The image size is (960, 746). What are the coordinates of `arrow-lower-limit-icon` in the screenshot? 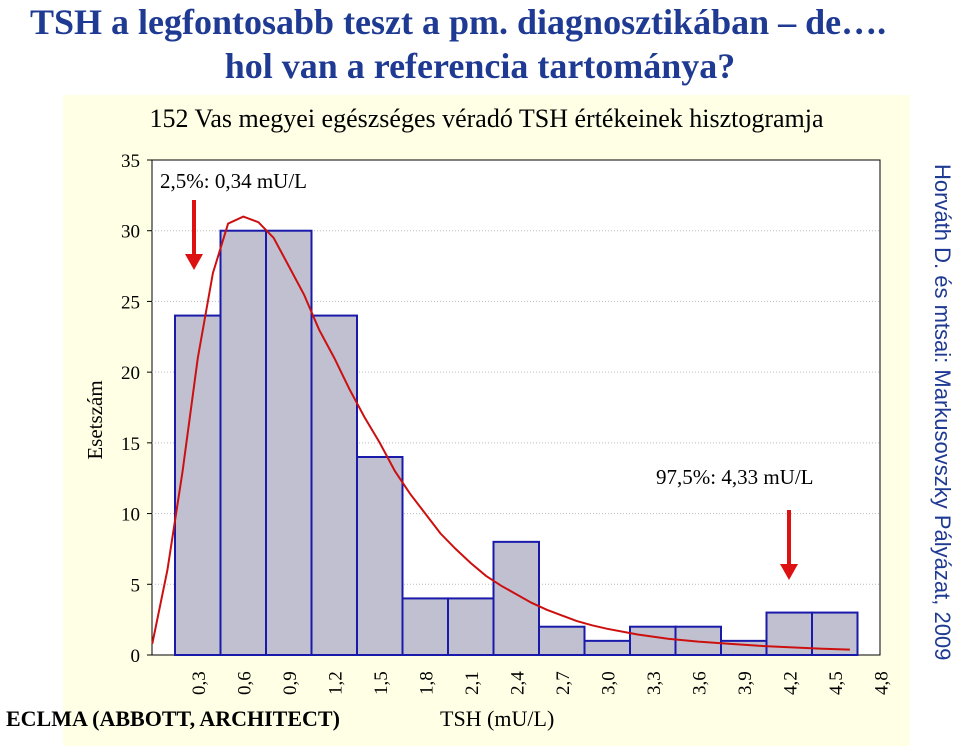 It's located at (194, 235).